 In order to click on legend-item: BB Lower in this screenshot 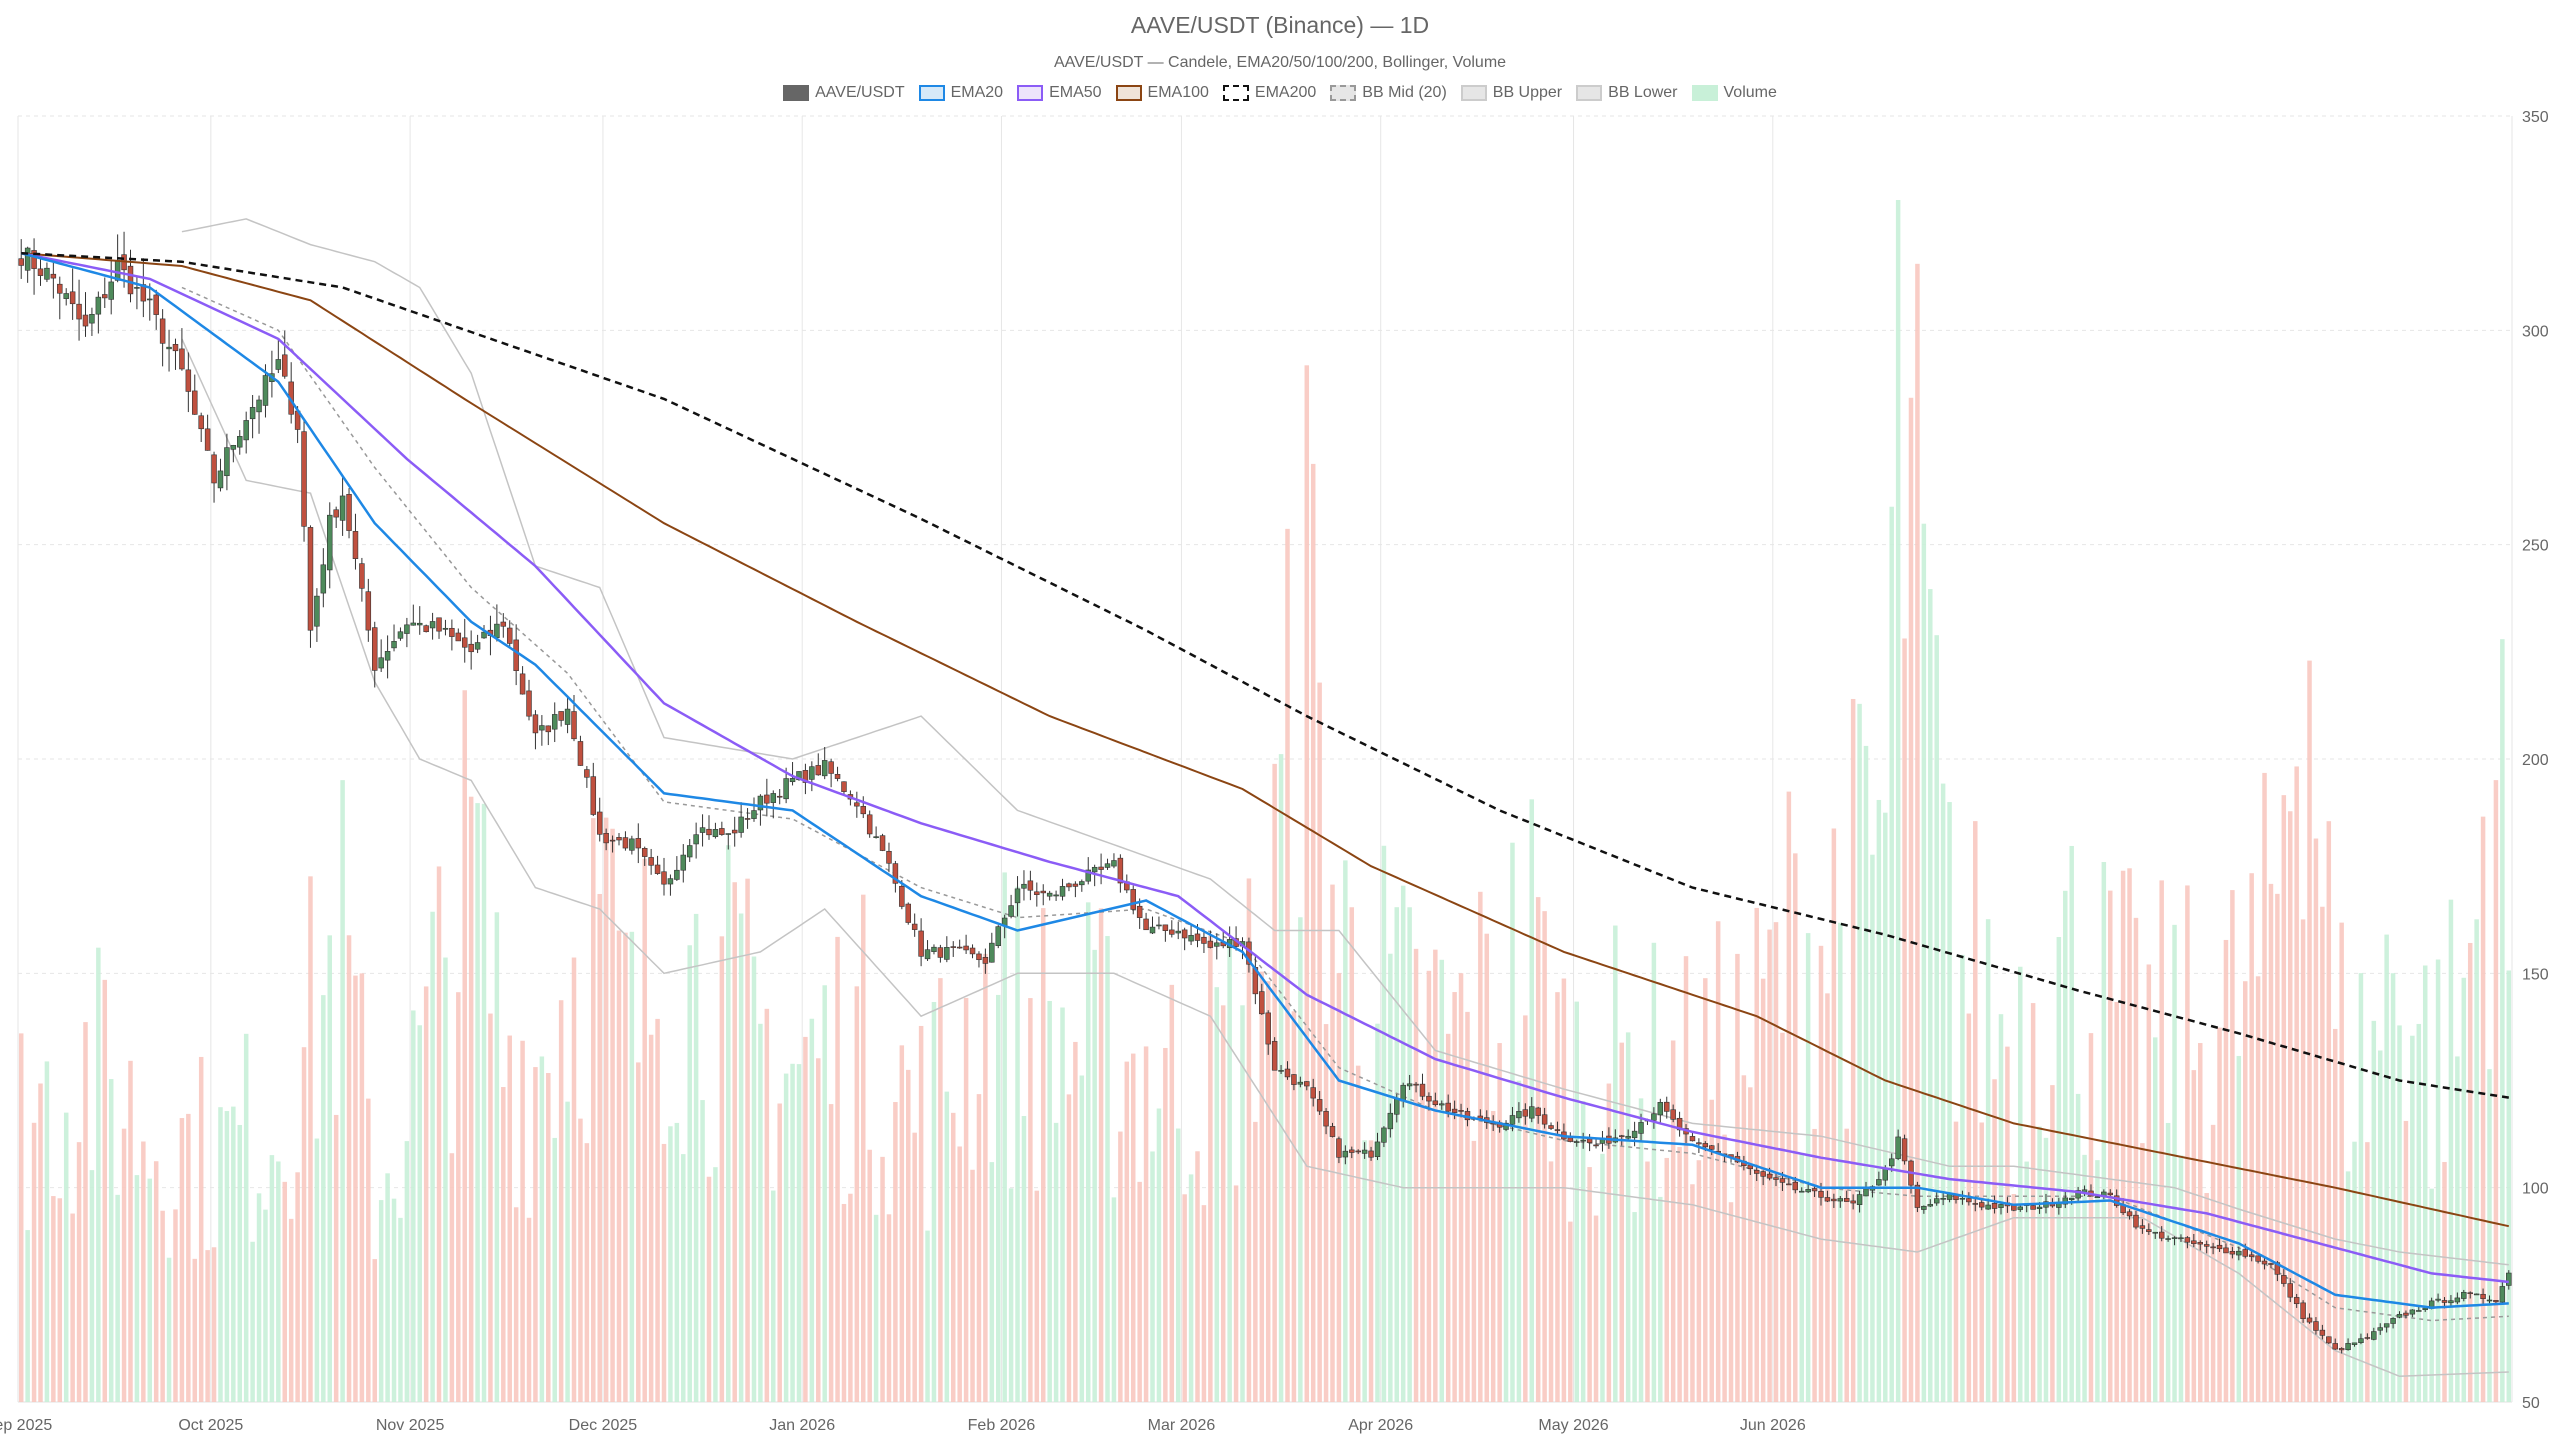, I will do `click(1627, 93)`.